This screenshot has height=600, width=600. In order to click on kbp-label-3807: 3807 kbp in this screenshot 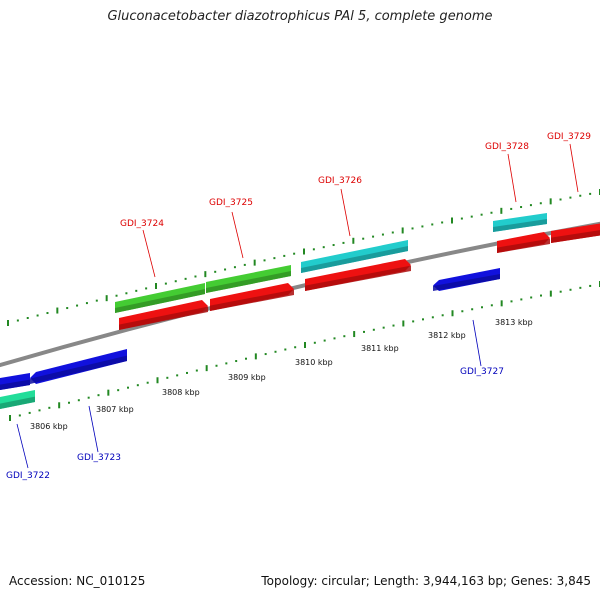, I will do `click(115, 409)`.